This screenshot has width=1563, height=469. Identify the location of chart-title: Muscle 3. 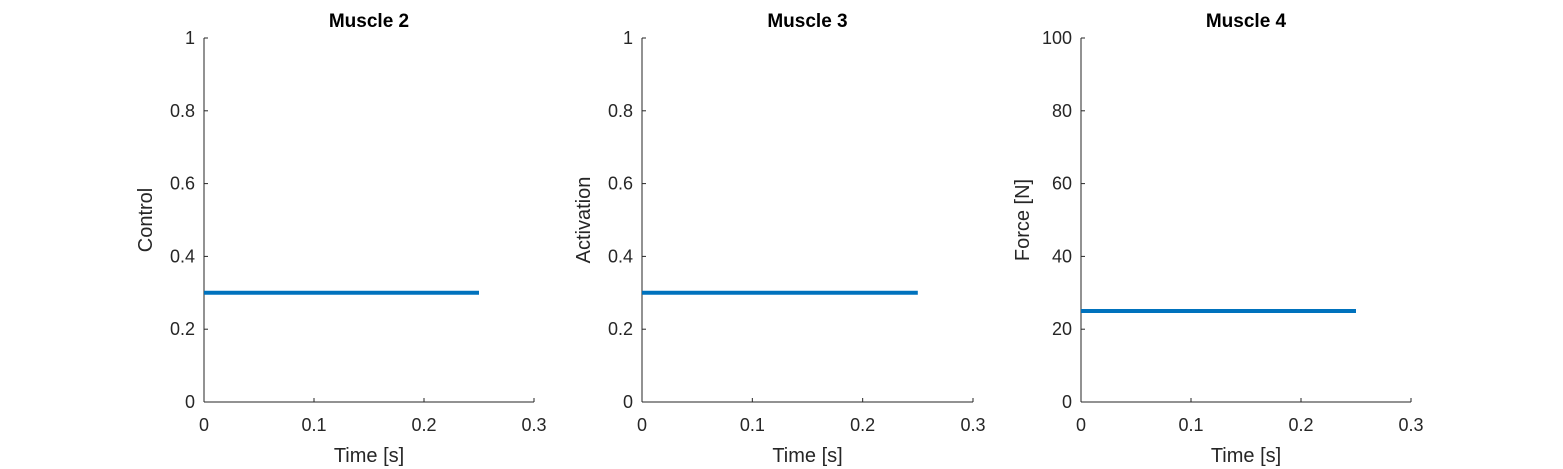
(807, 21).